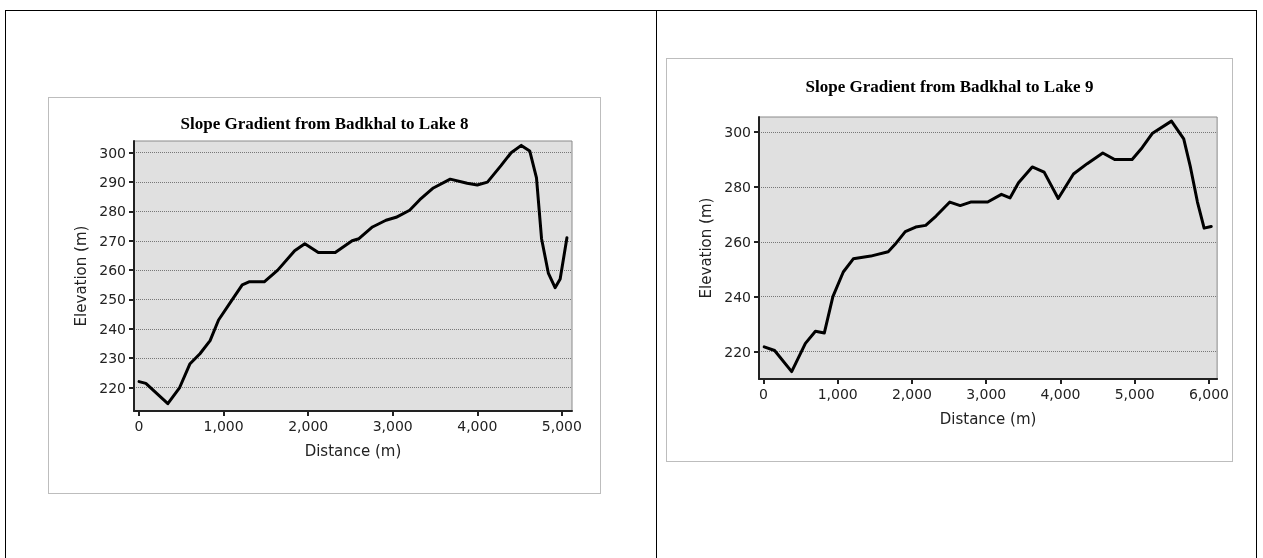  What do you see at coordinates (1209, 394) in the screenshot?
I see `x-tick-label: 6,000` at bounding box center [1209, 394].